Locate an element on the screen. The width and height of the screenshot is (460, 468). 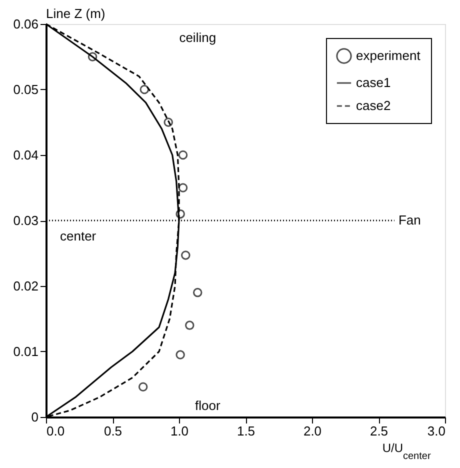
x-tick-label: 0.0 is located at coordinates (55, 431).